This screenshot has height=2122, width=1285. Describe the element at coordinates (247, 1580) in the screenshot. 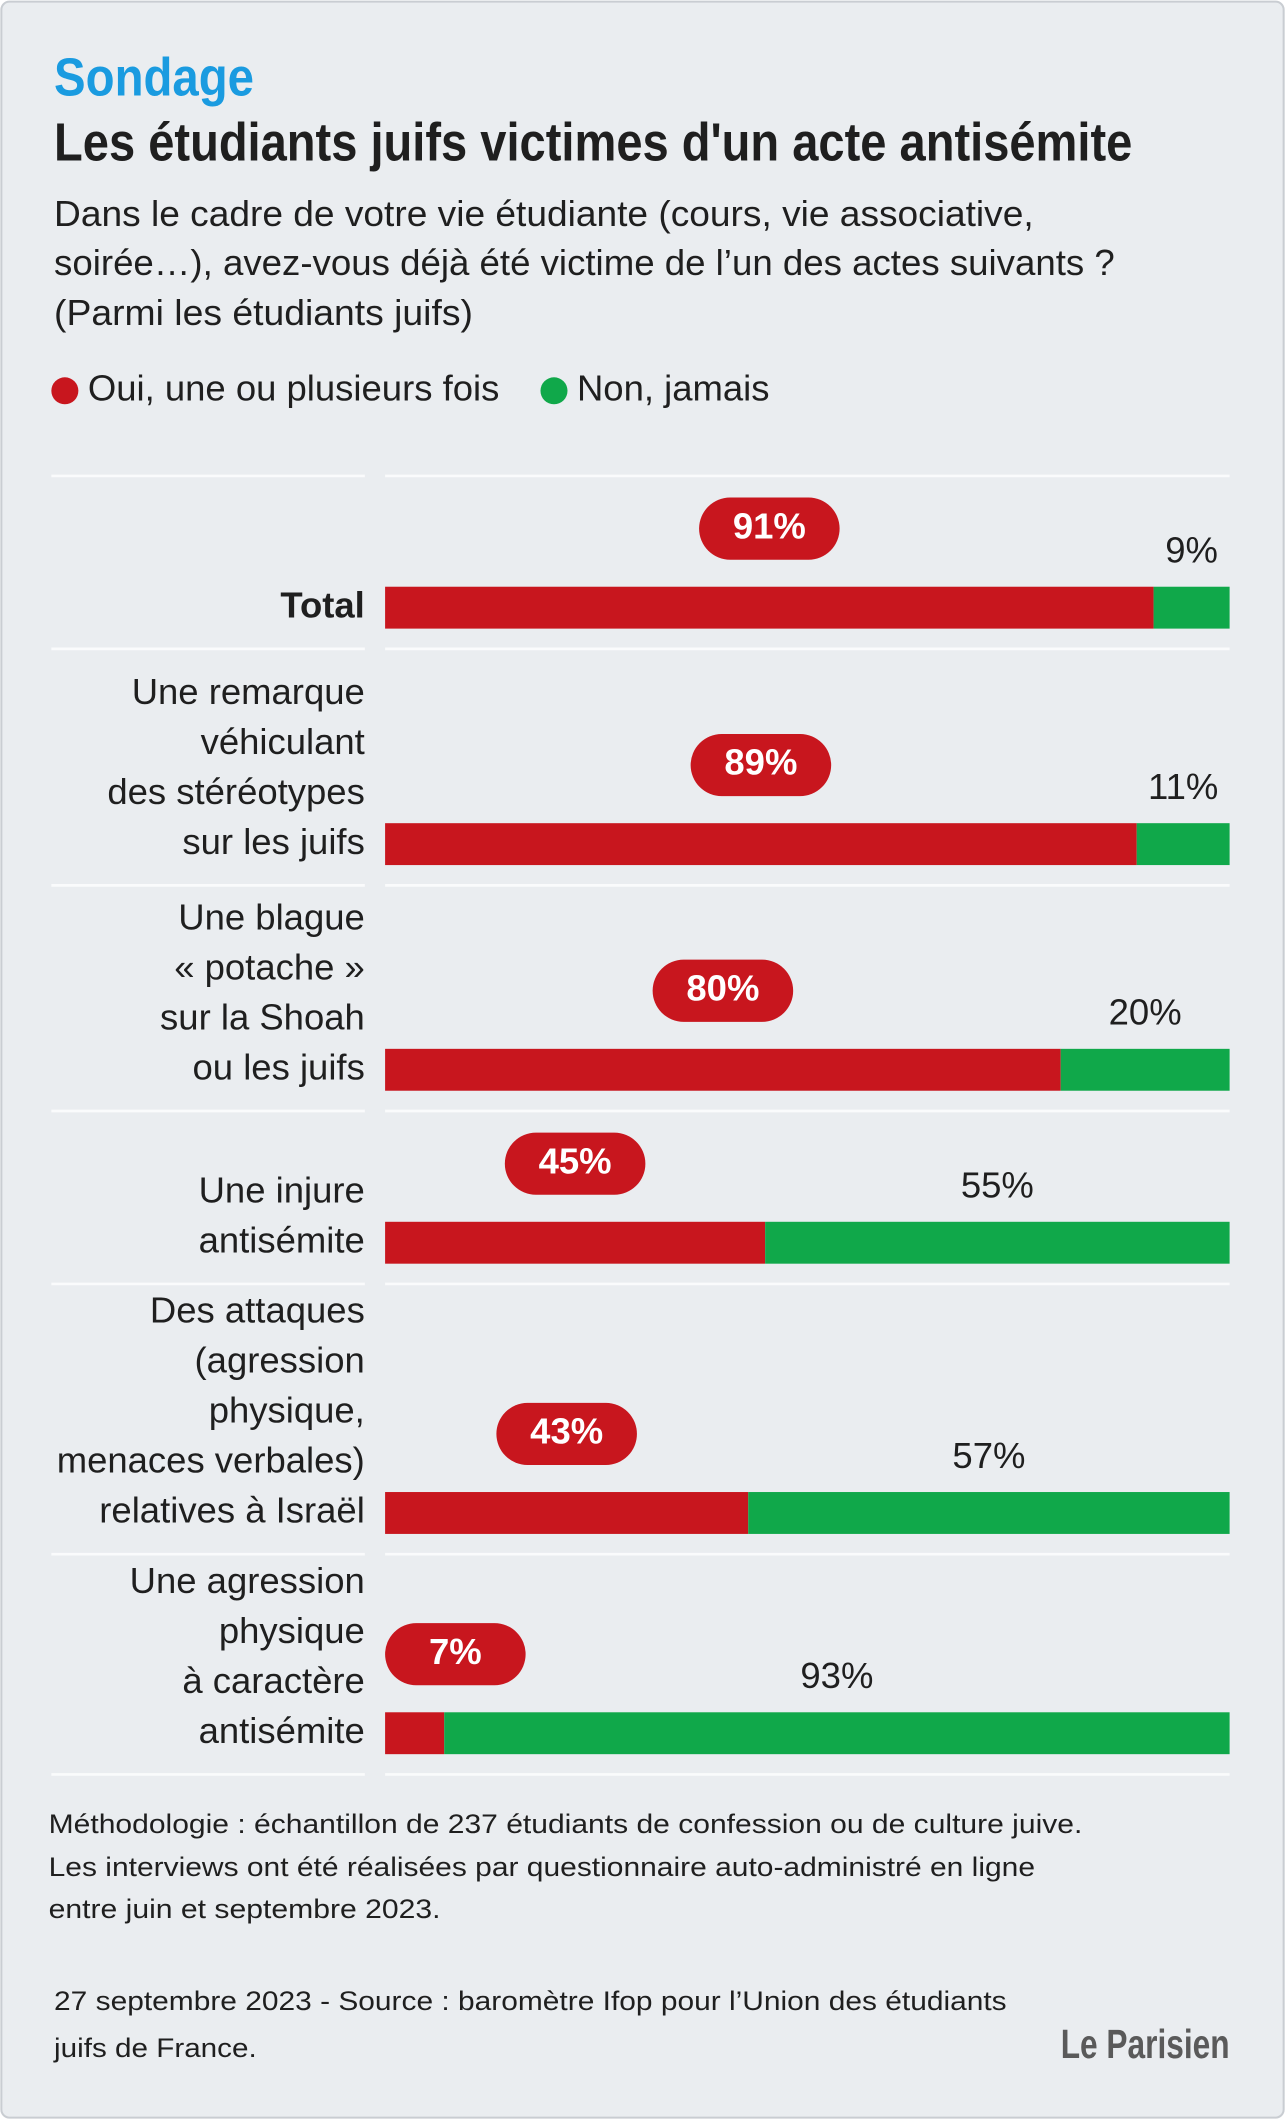

I see `category-label: Une agression` at that location.